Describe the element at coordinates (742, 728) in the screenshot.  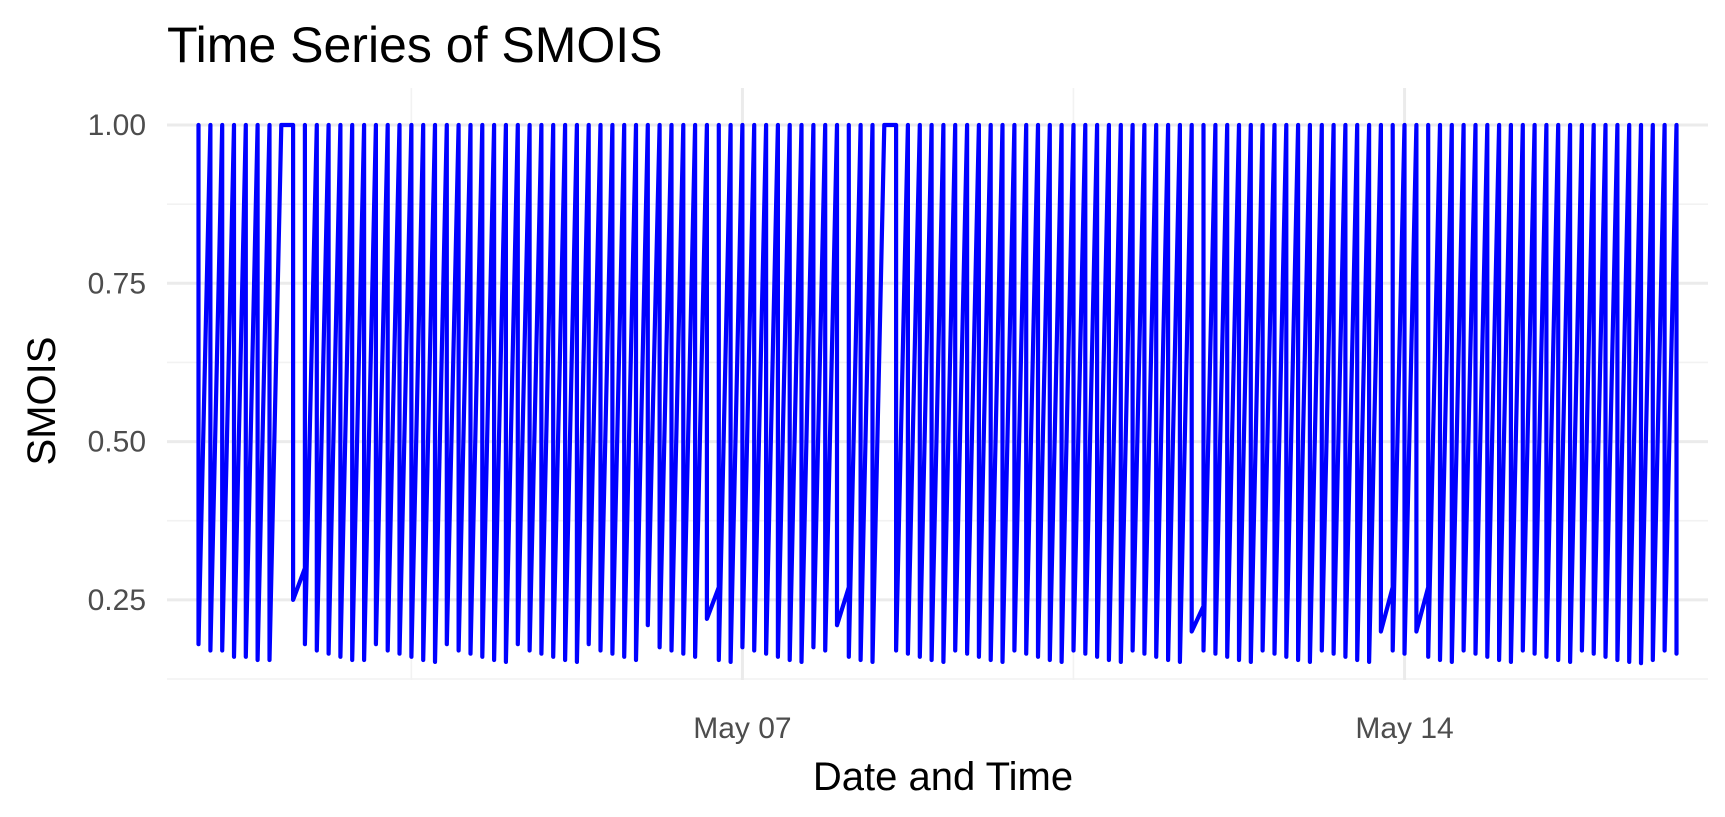
I see `x-tick-label: May 07` at that location.